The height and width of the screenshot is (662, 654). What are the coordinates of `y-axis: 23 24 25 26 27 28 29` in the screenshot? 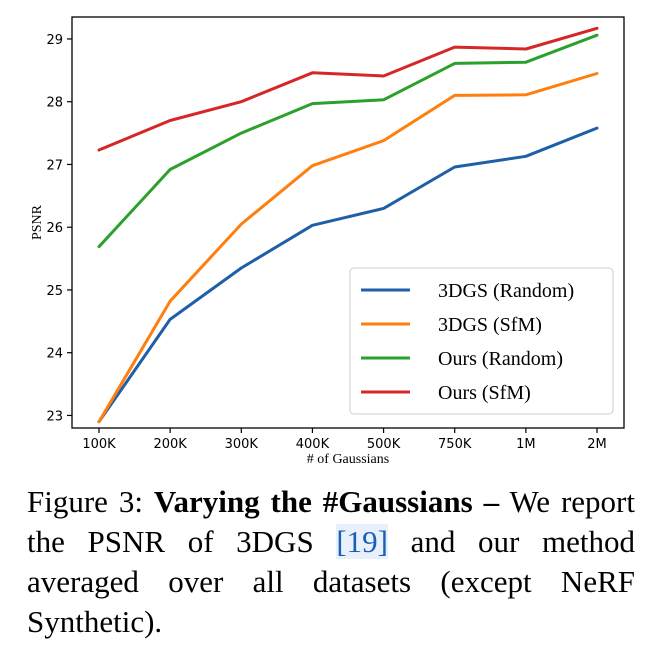 It's located at (59, 228).